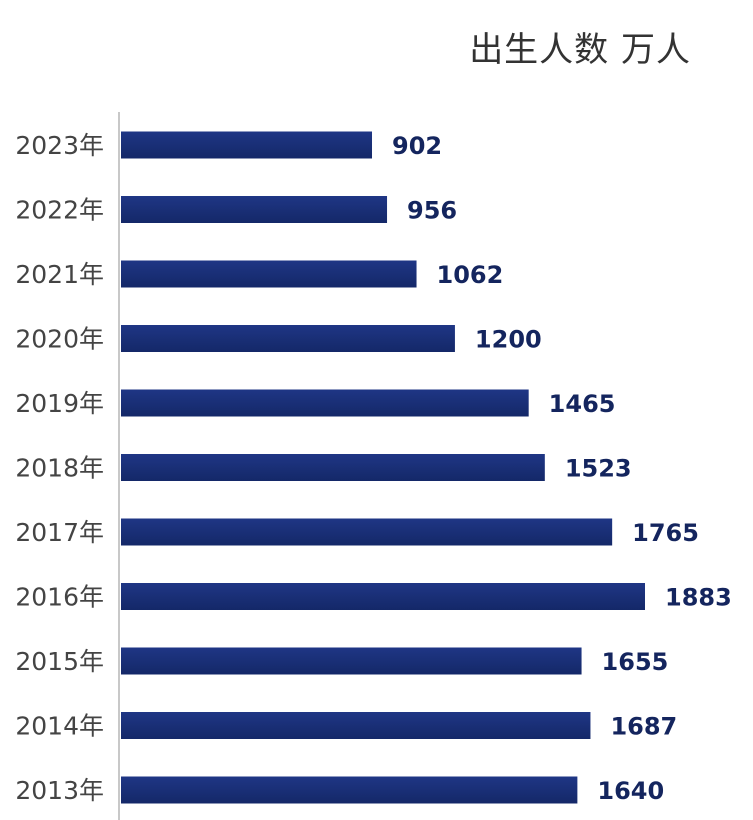 Image resolution: width=753 pixels, height=820 pixels. I want to click on category-tick-label: 2022年, so click(59, 210).